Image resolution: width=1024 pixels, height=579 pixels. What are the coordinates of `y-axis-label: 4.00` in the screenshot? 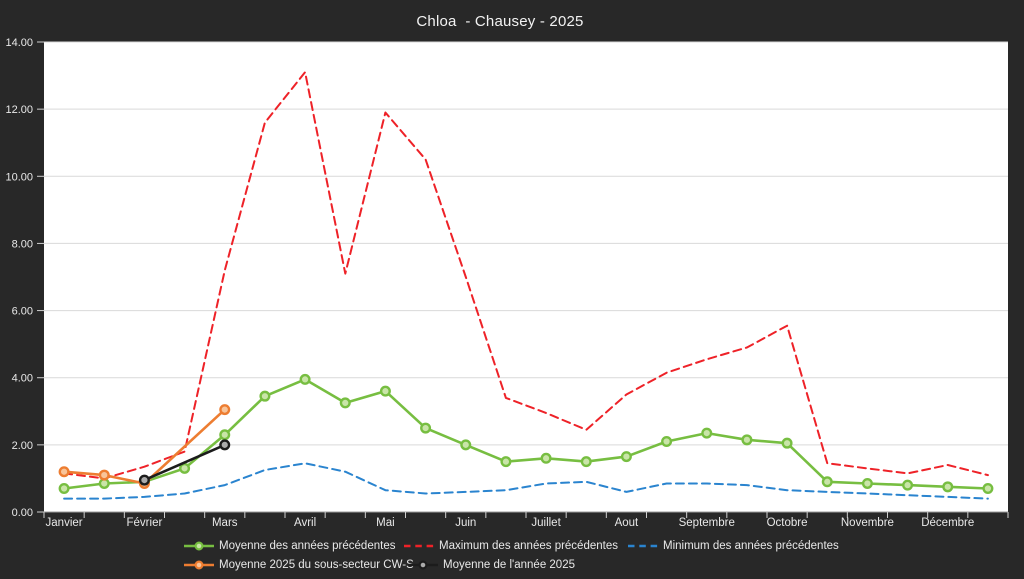 It's located at (22, 379).